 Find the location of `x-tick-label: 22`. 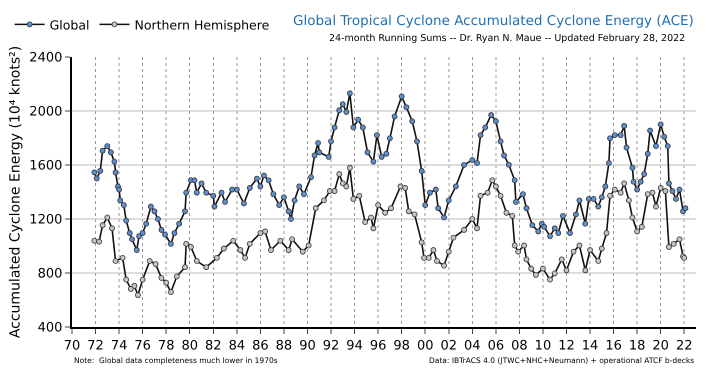

x-tick-label: 22 is located at coordinates (684, 346).